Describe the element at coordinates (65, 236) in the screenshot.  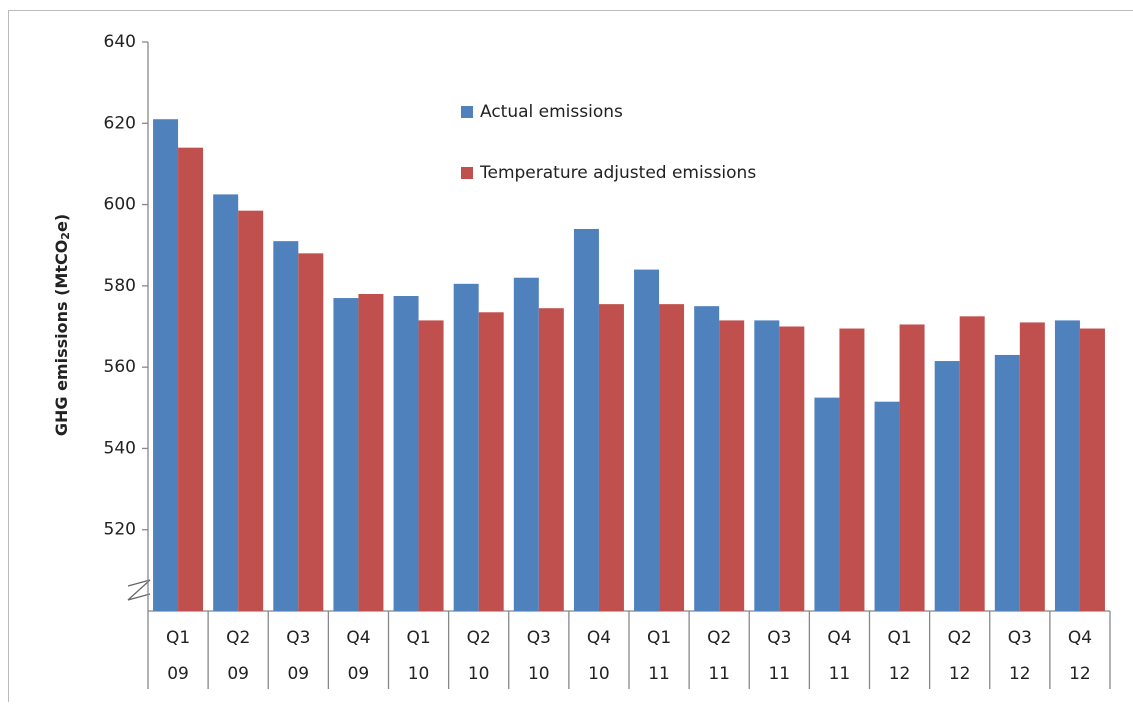
I see `y-axis-title-subscript: 2` at that location.